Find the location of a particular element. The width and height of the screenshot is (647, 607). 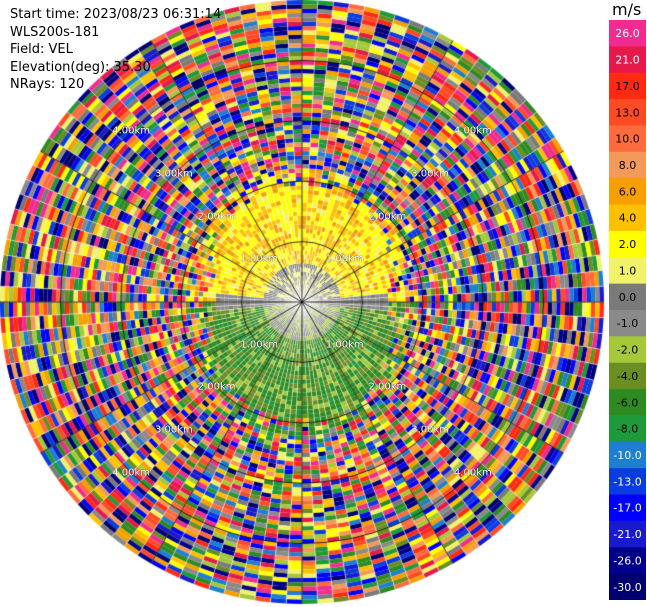

colorbar-tick-label: -21.0 is located at coordinates (627, 534).